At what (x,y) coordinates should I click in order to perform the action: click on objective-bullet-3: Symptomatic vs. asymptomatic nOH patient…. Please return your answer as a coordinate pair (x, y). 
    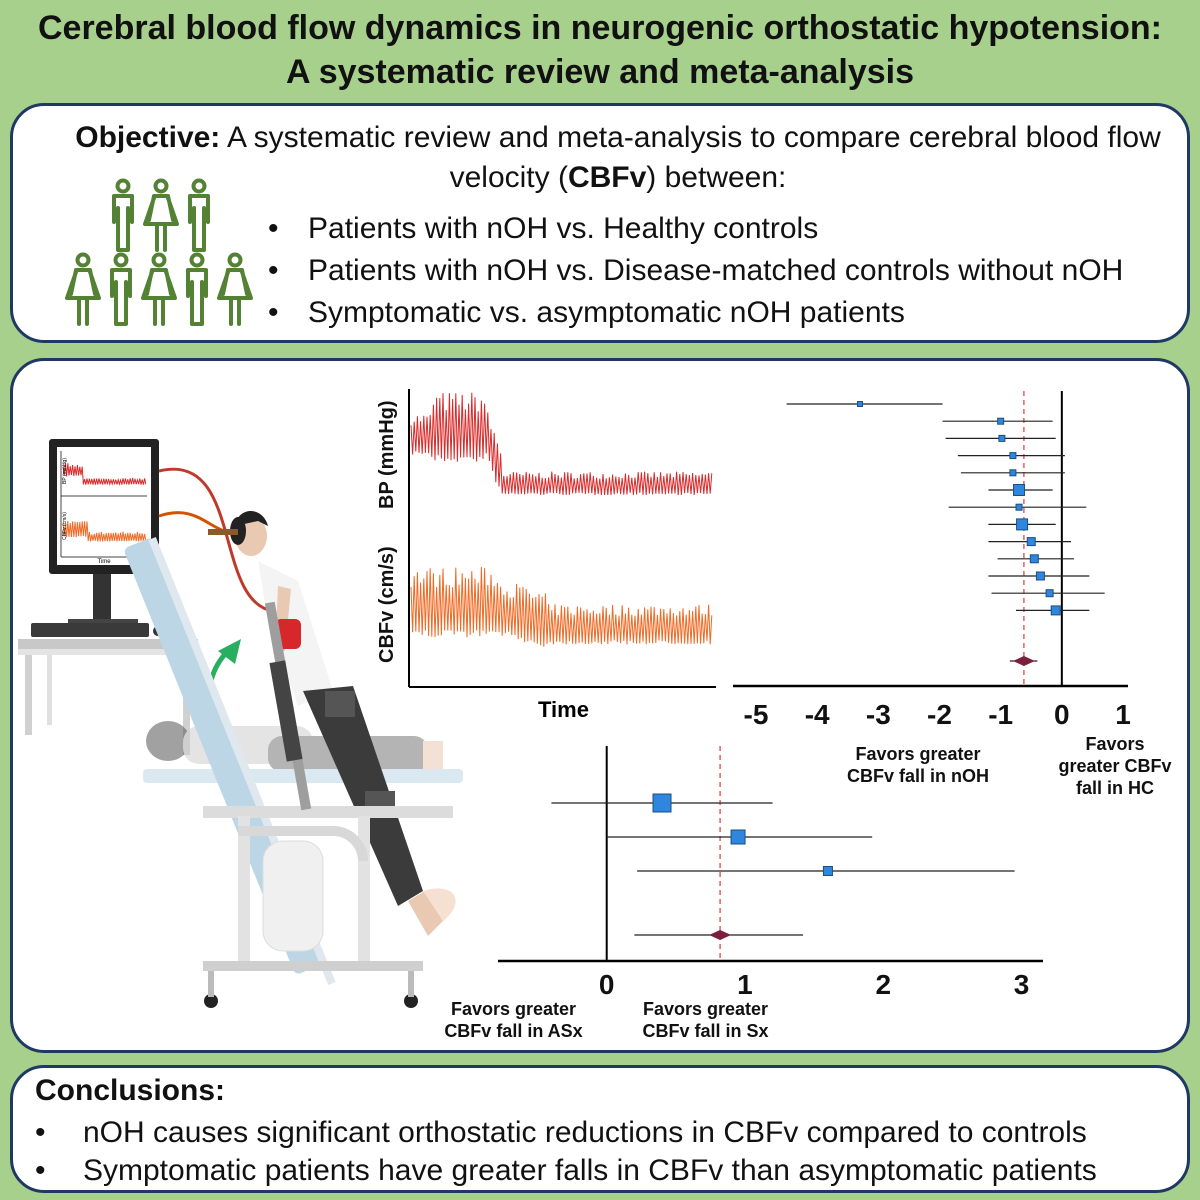
    Looking at the image, I should click on (695, 313).